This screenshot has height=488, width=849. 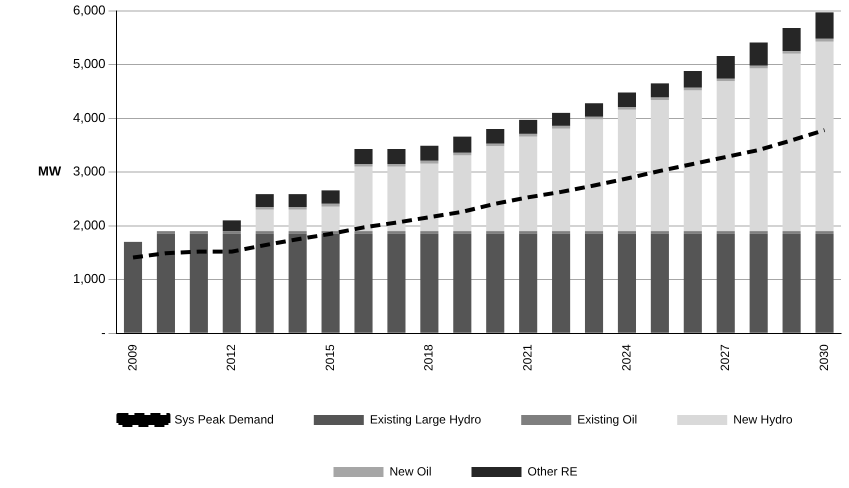 What do you see at coordinates (426, 419) in the screenshot?
I see `legend-label: Existing Large Hydro` at bounding box center [426, 419].